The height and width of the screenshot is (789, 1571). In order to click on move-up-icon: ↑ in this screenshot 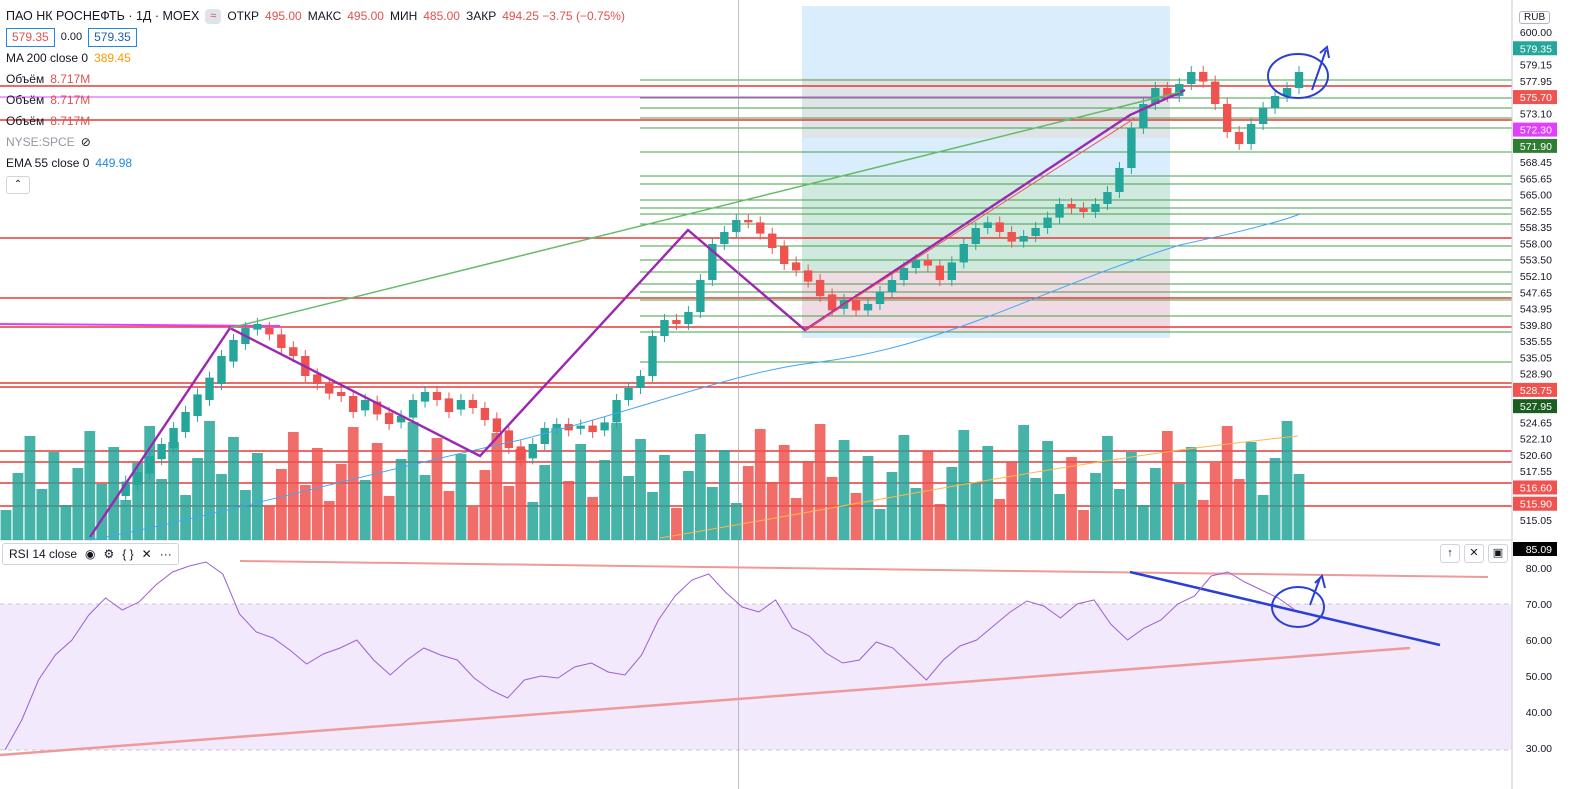, I will do `click(1450, 553)`.